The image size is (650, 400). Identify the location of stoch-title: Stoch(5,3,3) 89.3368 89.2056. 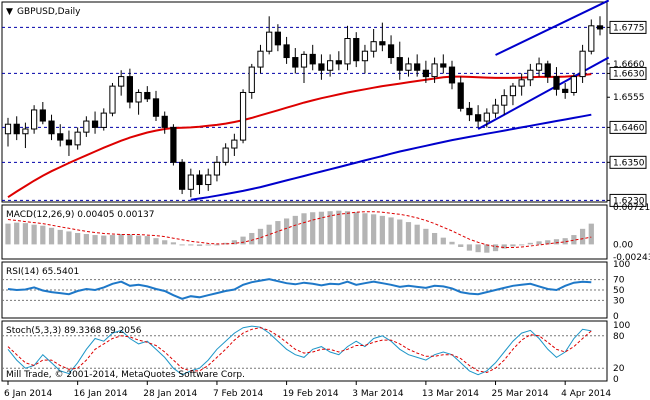
(74, 331).